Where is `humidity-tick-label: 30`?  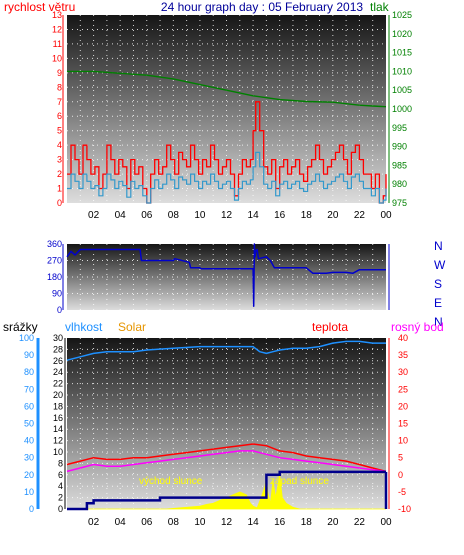
humidity-tick-label: 30 is located at coordinates (58, 338).